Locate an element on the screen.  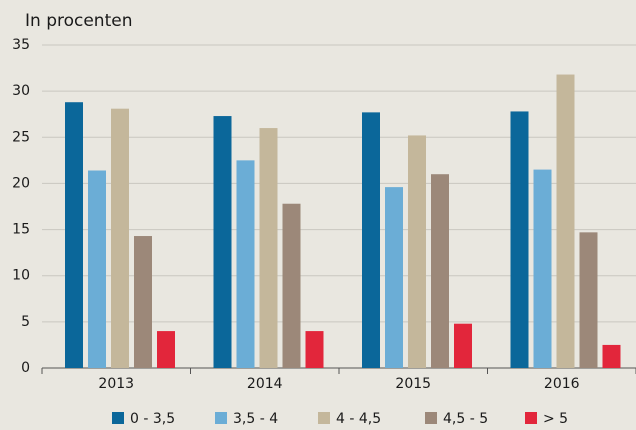
y-tick-label: 15 is located at coordinates (21, 230).